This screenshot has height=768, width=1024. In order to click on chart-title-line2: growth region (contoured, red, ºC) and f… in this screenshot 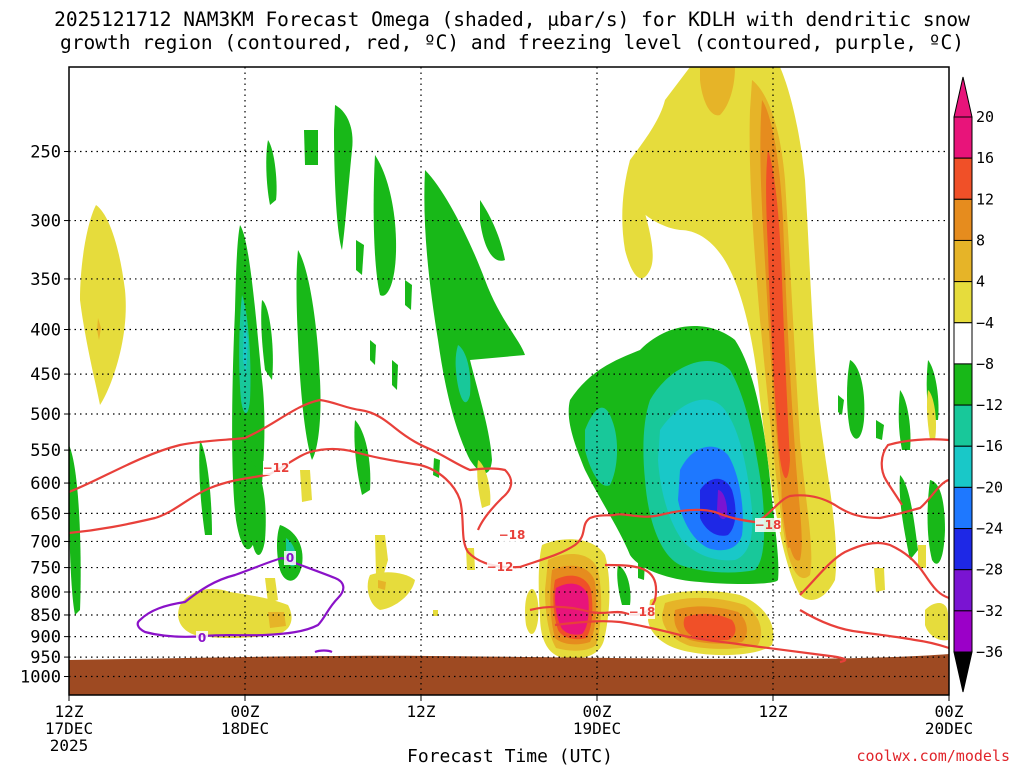, I will do `click(512, 42)`.